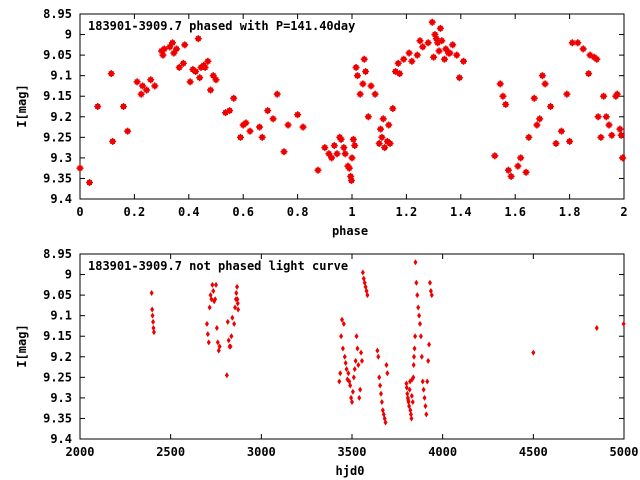  I want to click on unphased-x-tick-label: 2500, so click(170, 452).